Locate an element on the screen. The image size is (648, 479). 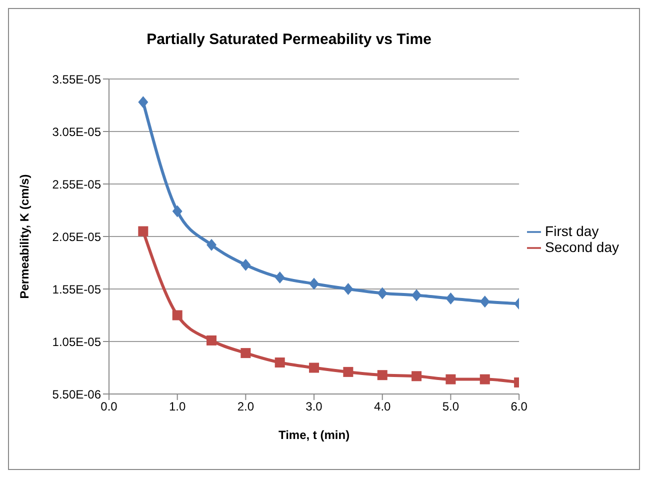
x-axis-title: Time, t (min) is located at coordinates (314, 435).